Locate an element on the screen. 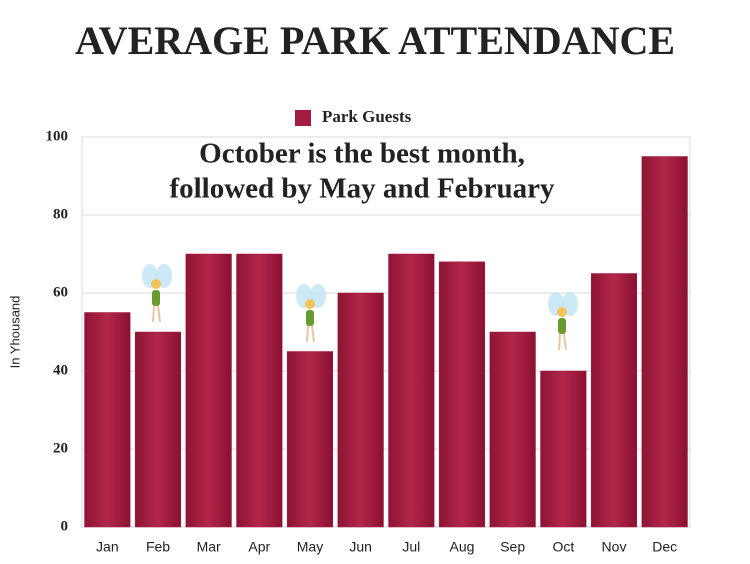  chart-title: AVERAGE PARK ATTENDANCE is located at coordinates (375, 40).